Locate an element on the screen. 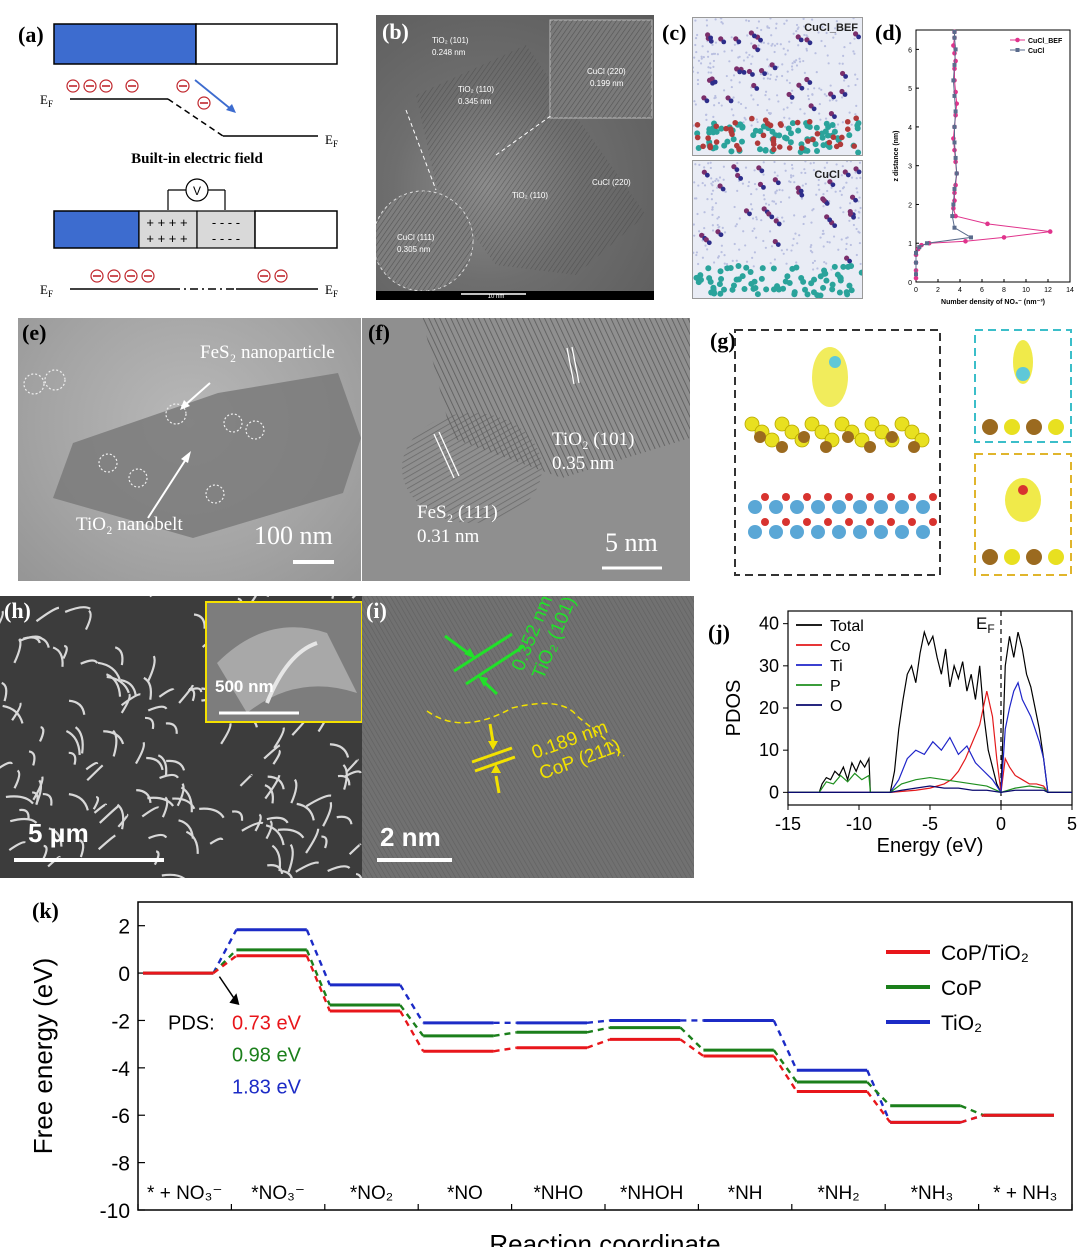  panel-b-label-6: CuCl (111) is located at coordinates (416, 237).